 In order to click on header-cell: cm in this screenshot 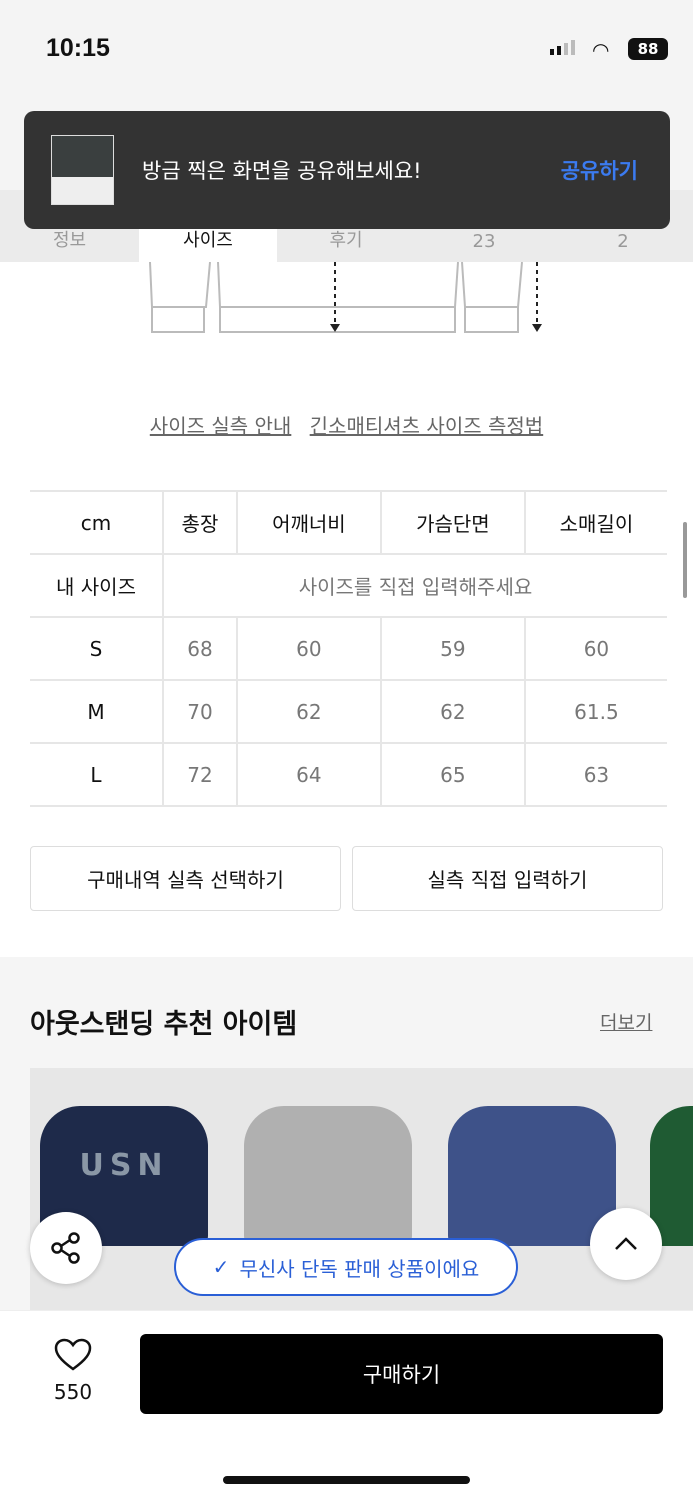, I will do `click(96, 522)`.